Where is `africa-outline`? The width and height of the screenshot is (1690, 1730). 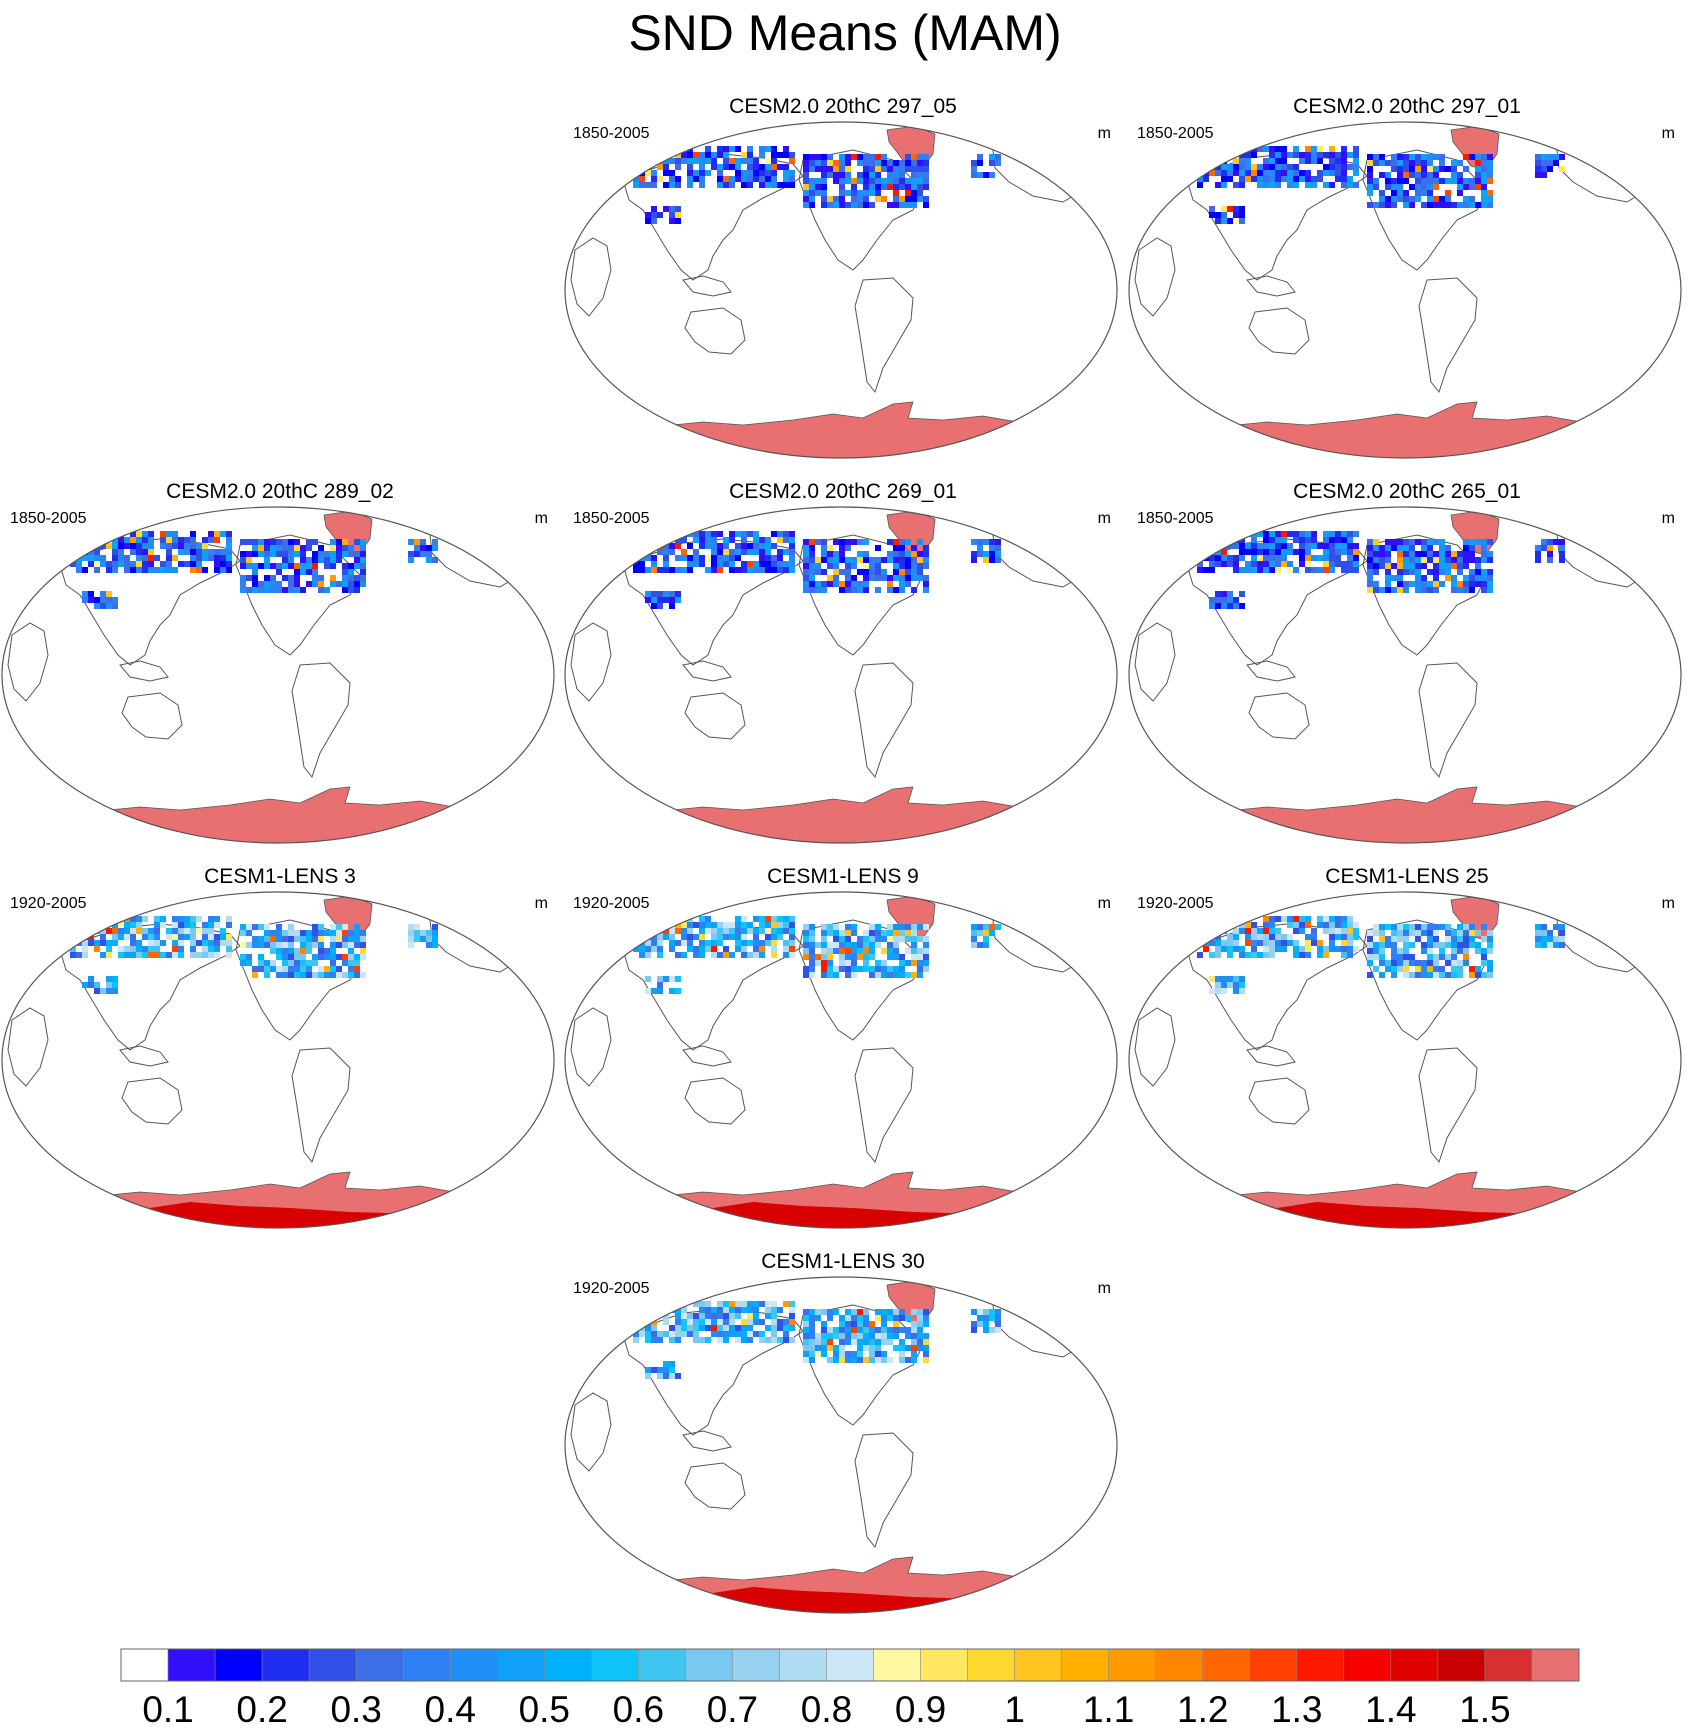
africa-outline is located at coordinates (591, 662).